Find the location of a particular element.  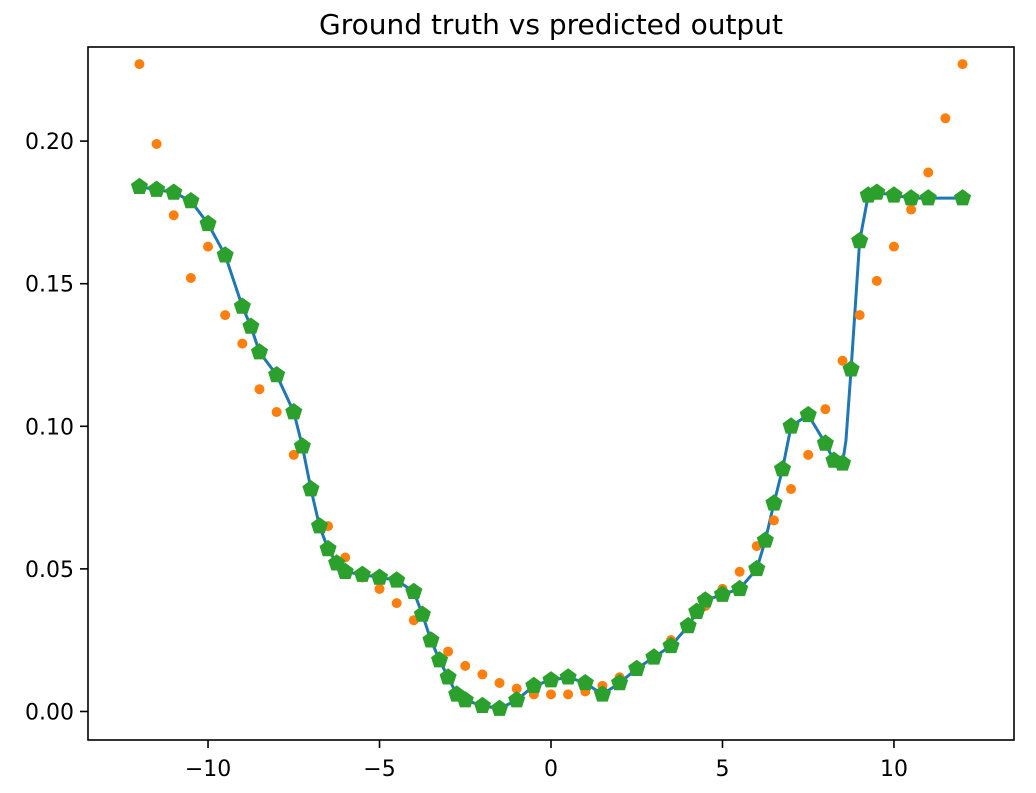

x-tick-label: 10 is located at coordinates (894, 769).